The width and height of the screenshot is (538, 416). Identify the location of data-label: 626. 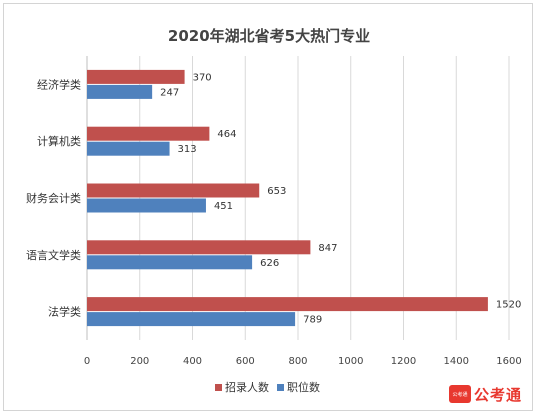
(269, 263).